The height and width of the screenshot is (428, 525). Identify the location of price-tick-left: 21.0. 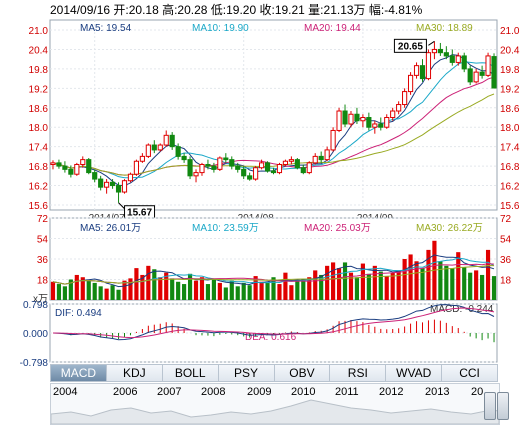
(39, 31).